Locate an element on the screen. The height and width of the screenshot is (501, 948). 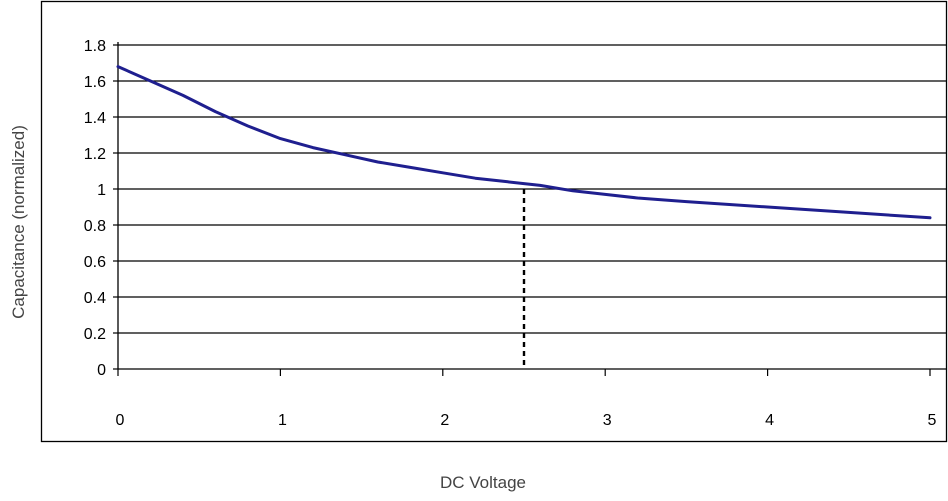
y-tick-label: 1 is located at coordinates (101, 190).